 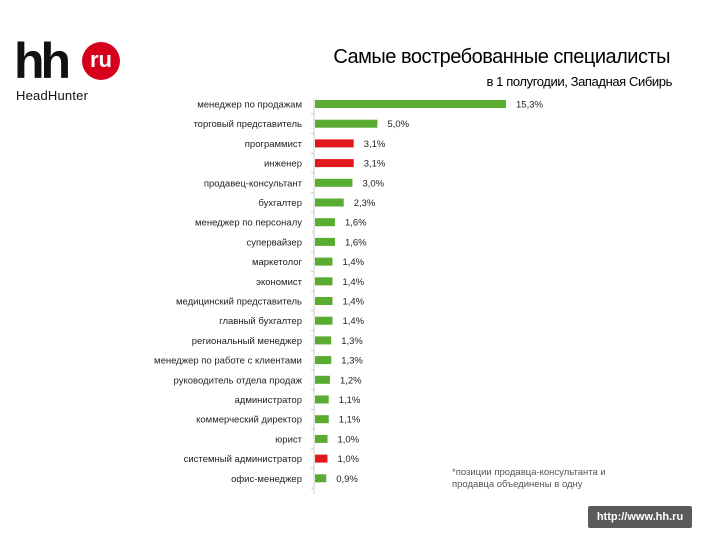 What do you see at coordinates (373, 183) in the screenshot?
I see `data-label: 3,0%` at bounding box center [373, 183].